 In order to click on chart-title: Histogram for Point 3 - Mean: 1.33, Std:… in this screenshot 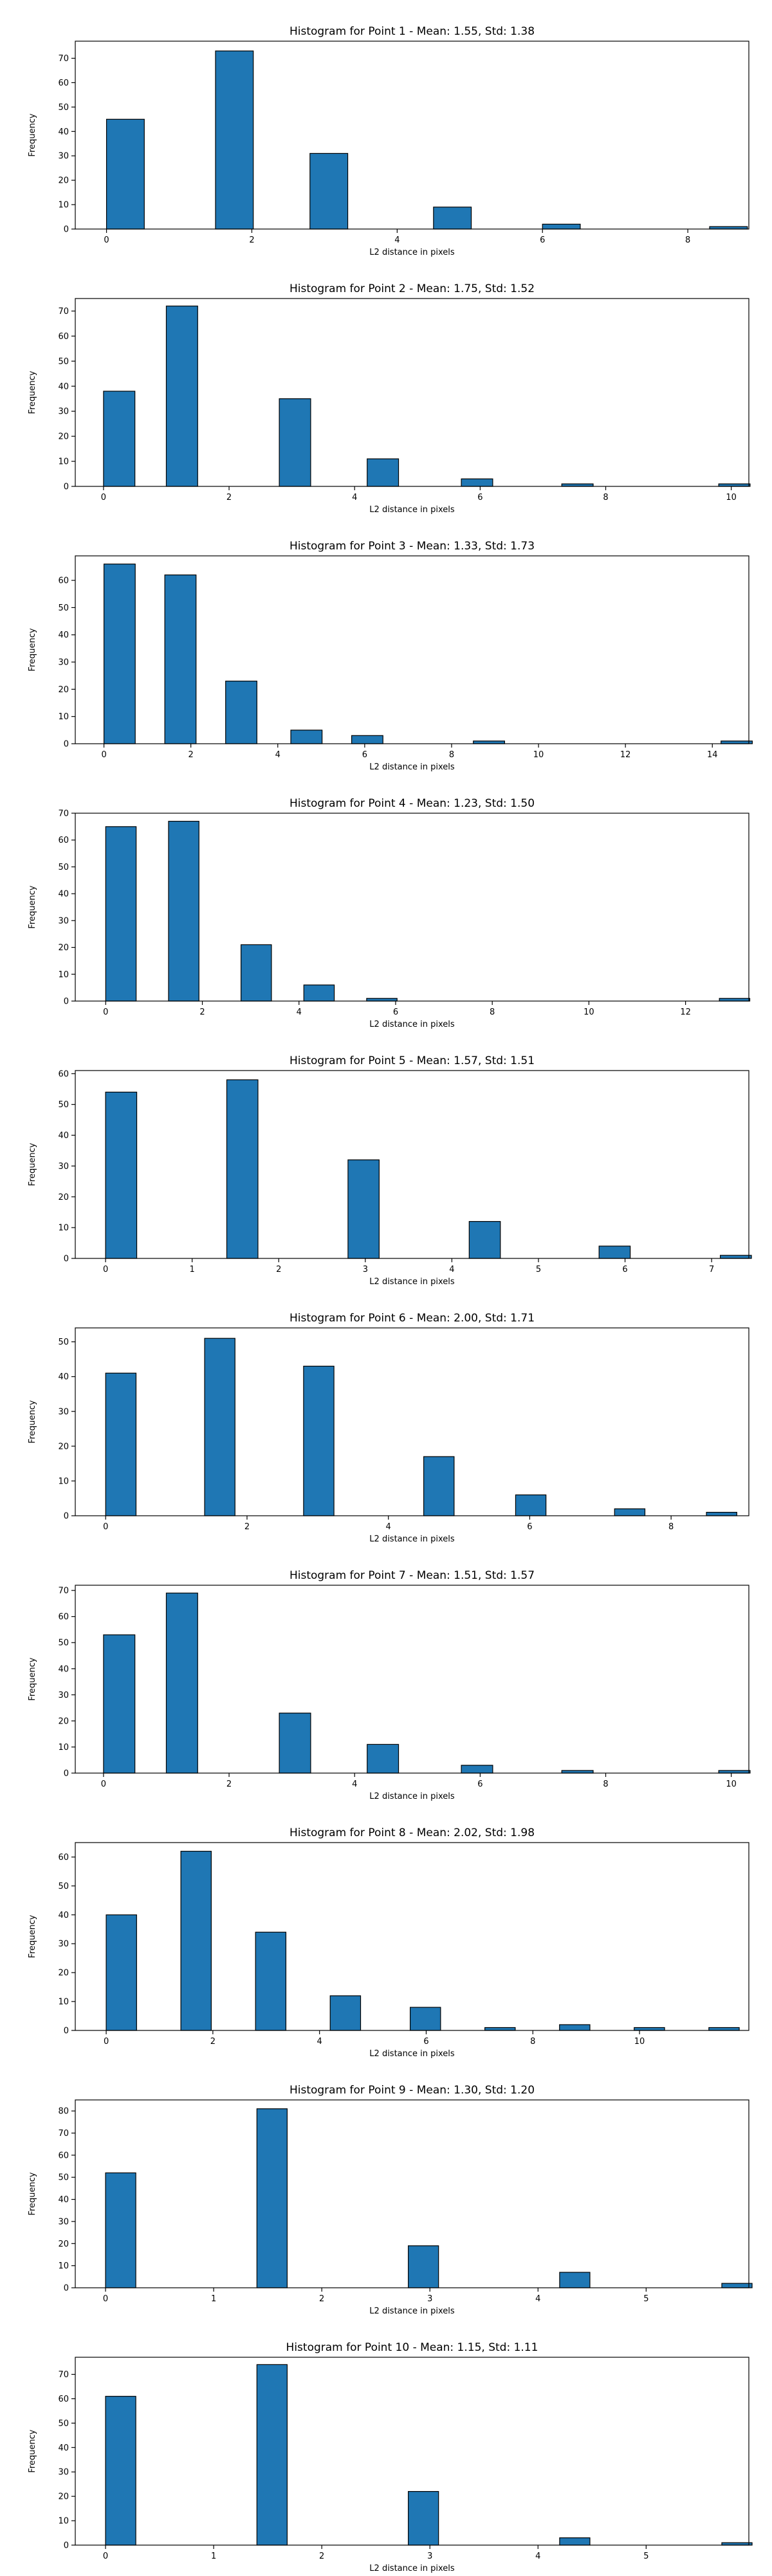, I will do `click(412, 546)`.